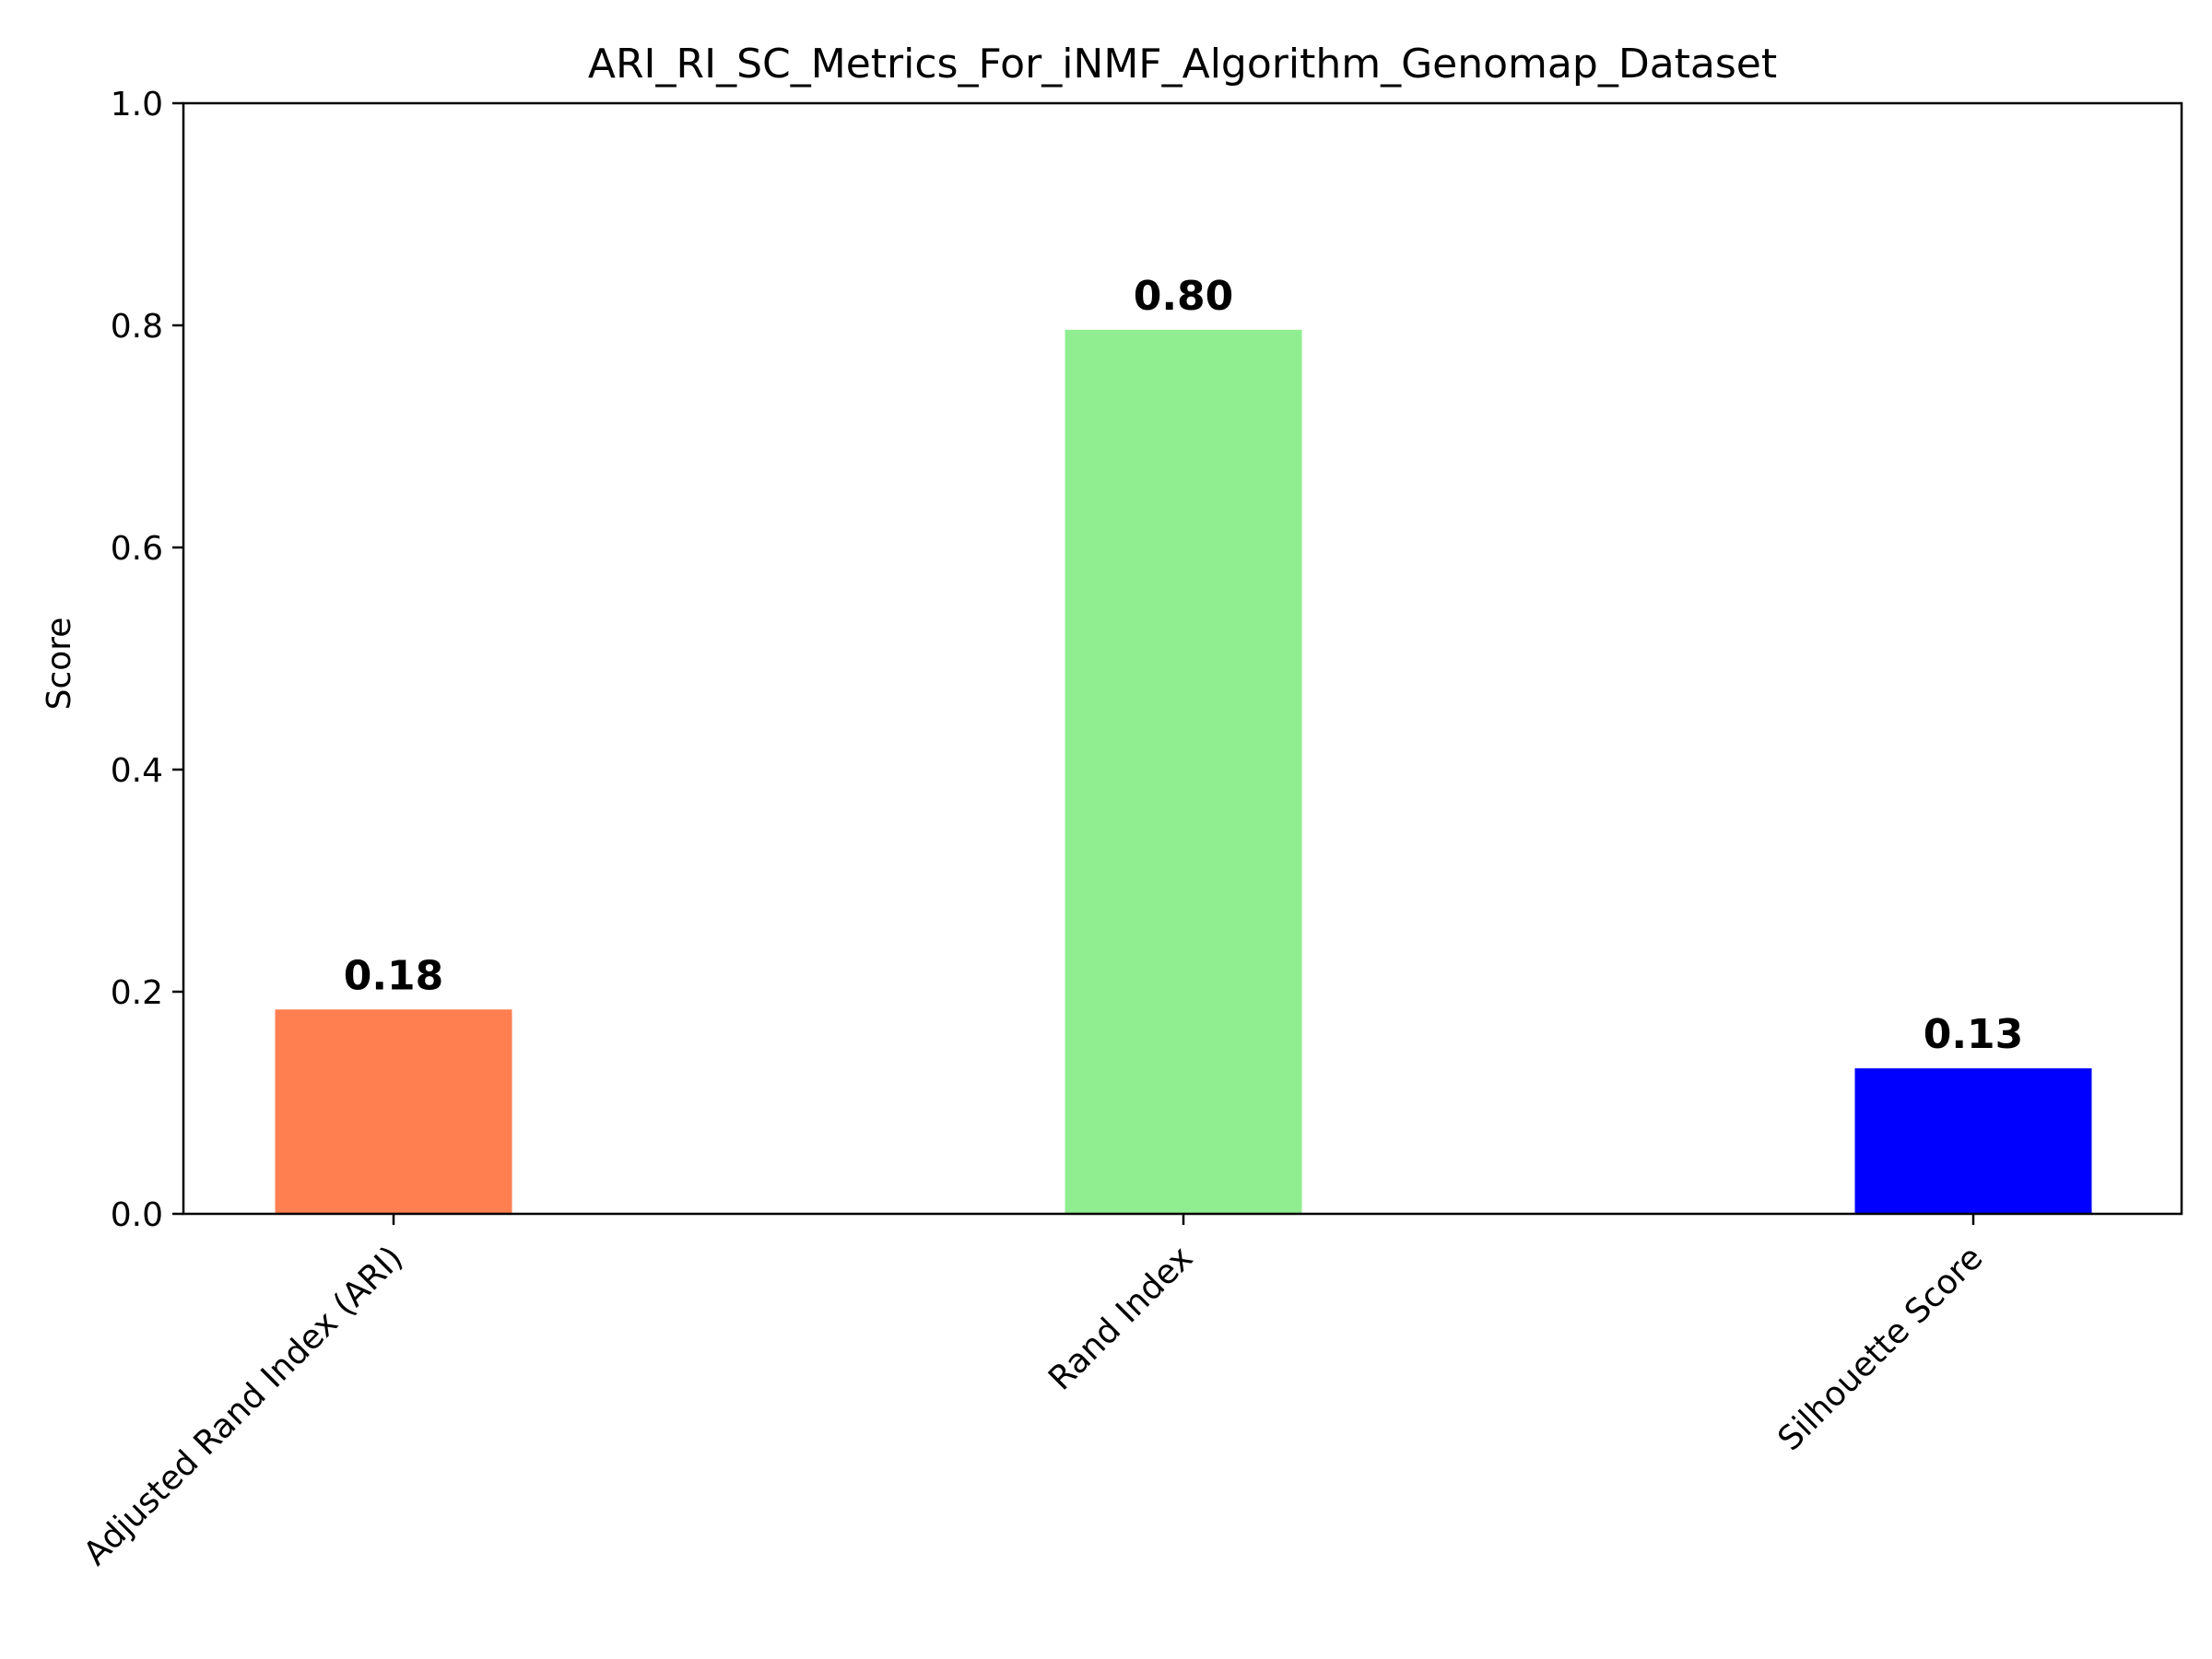 The image size is (2212, 1659). I want to click on y-tick-label-1: 0.0, so click(137, 1215).